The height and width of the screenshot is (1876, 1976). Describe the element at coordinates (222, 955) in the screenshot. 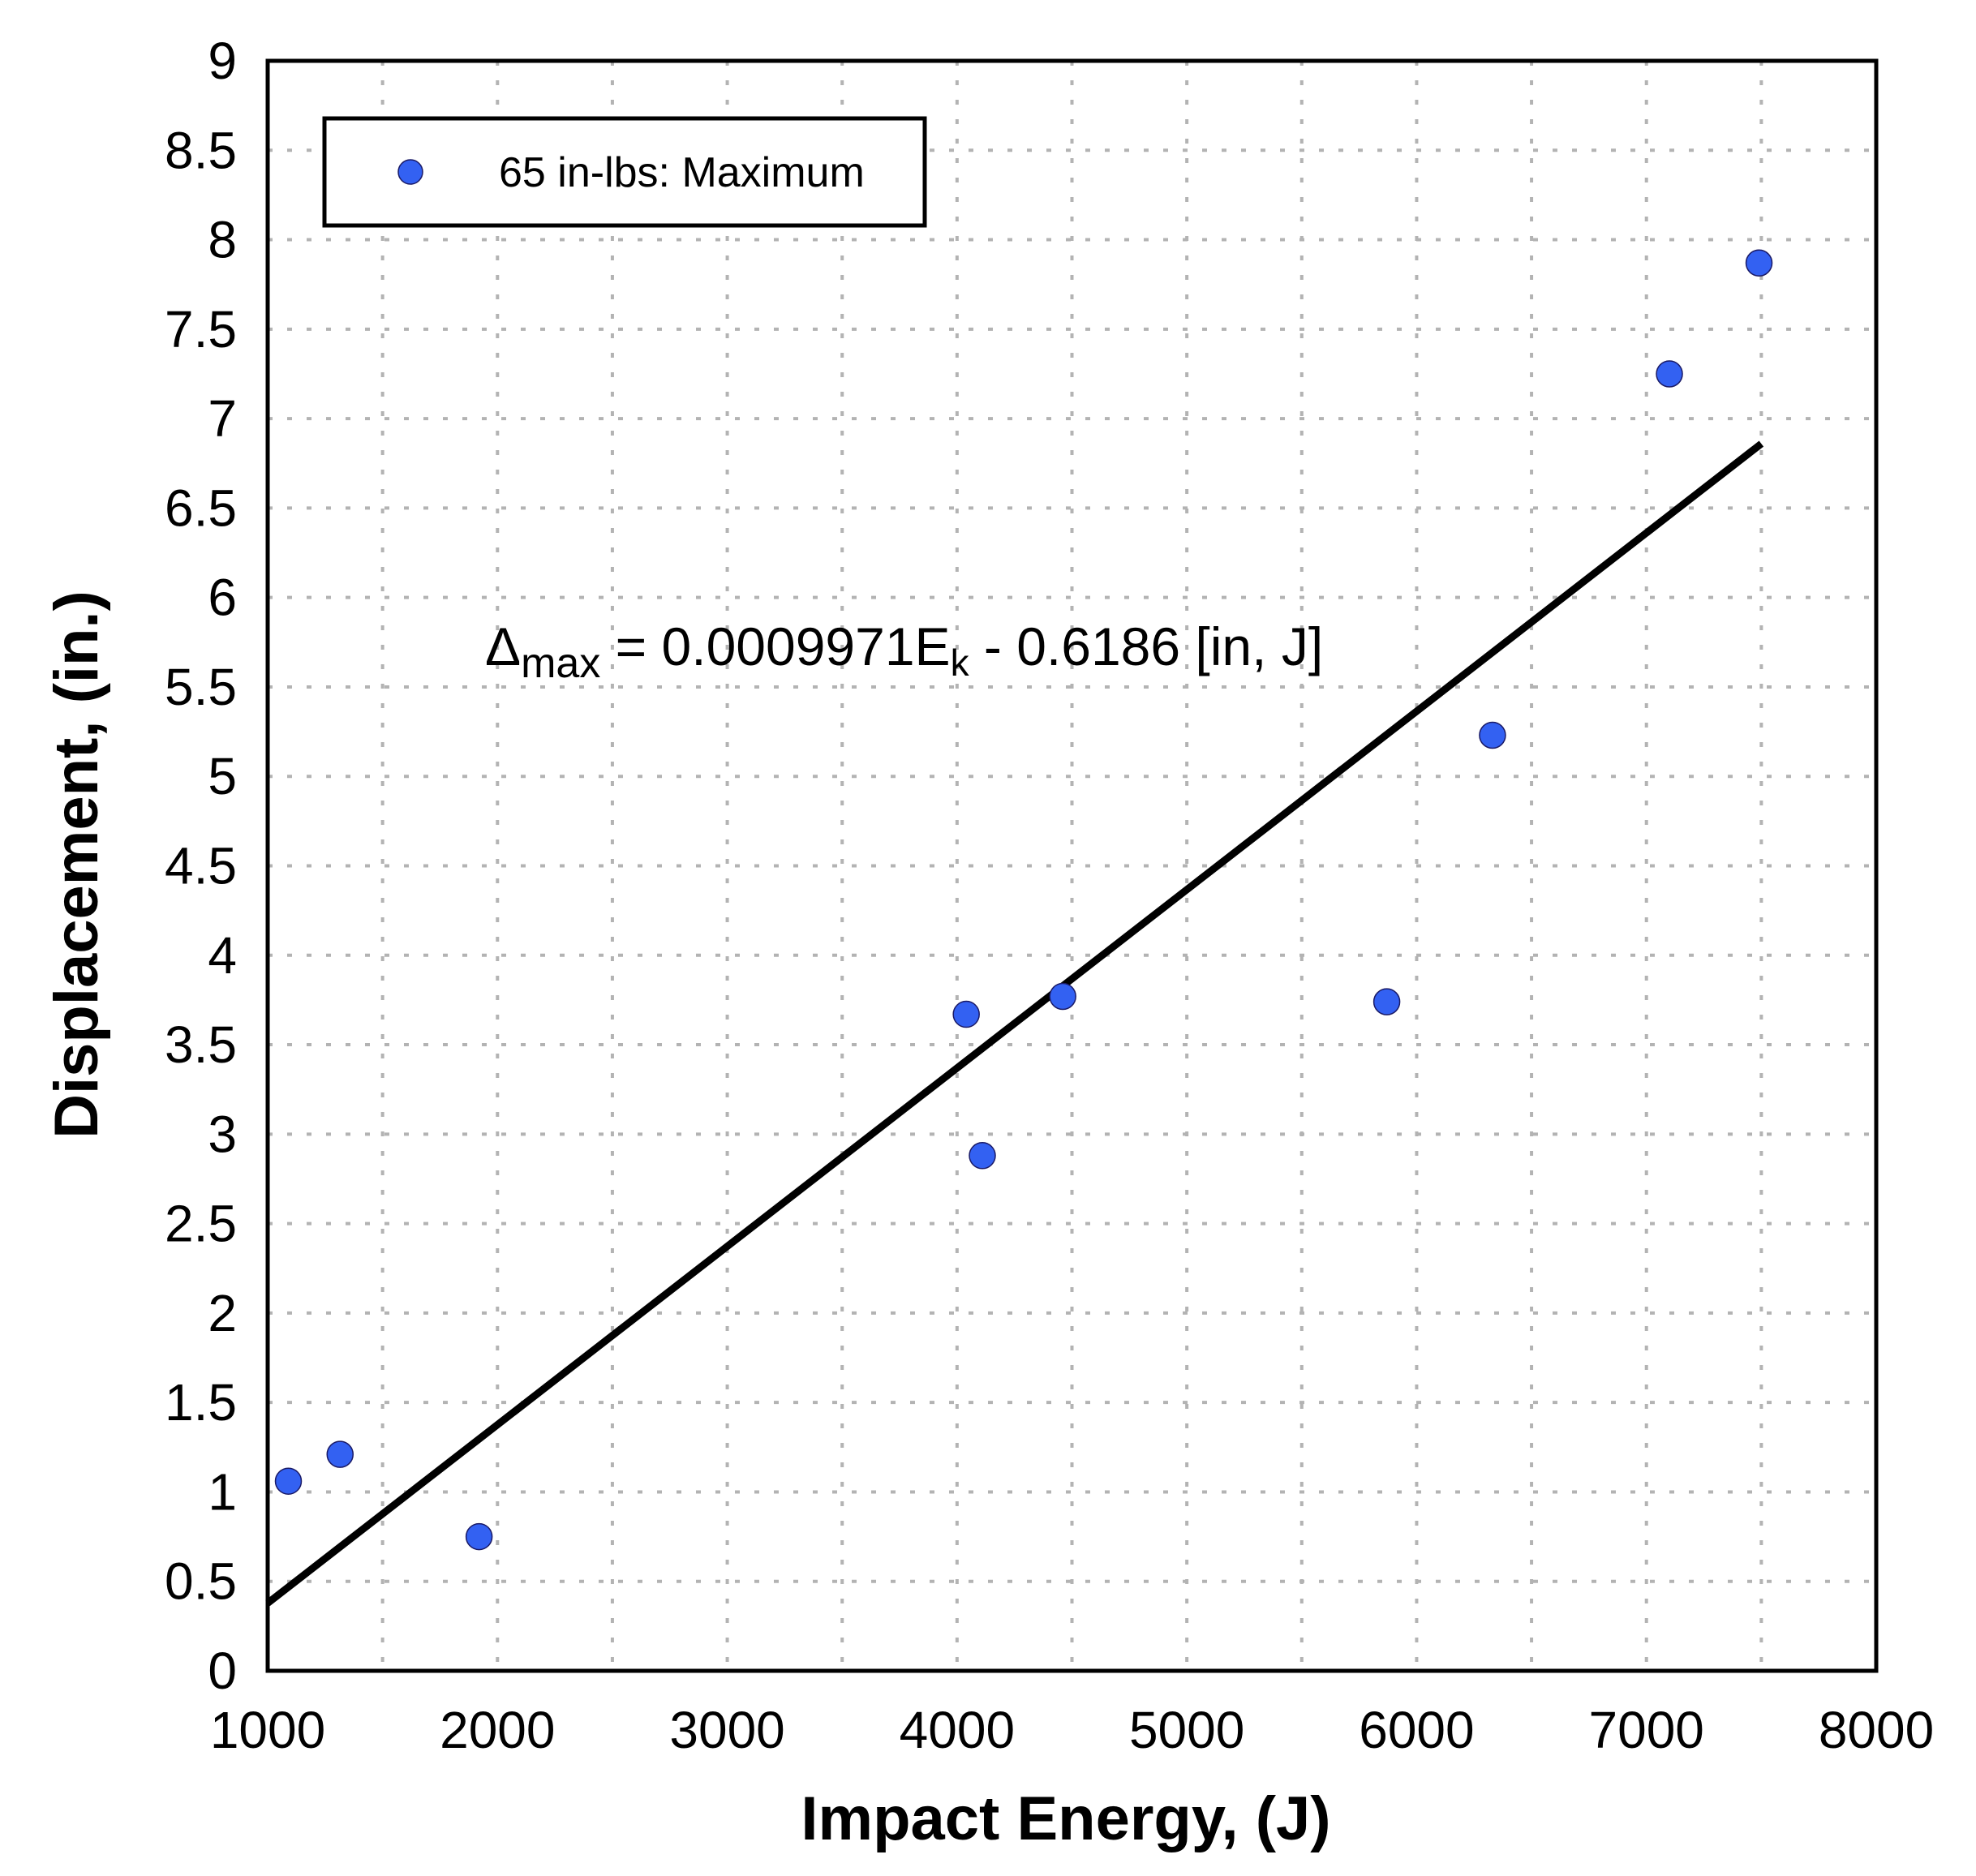

I see `y-tick-label: 4` at that location.